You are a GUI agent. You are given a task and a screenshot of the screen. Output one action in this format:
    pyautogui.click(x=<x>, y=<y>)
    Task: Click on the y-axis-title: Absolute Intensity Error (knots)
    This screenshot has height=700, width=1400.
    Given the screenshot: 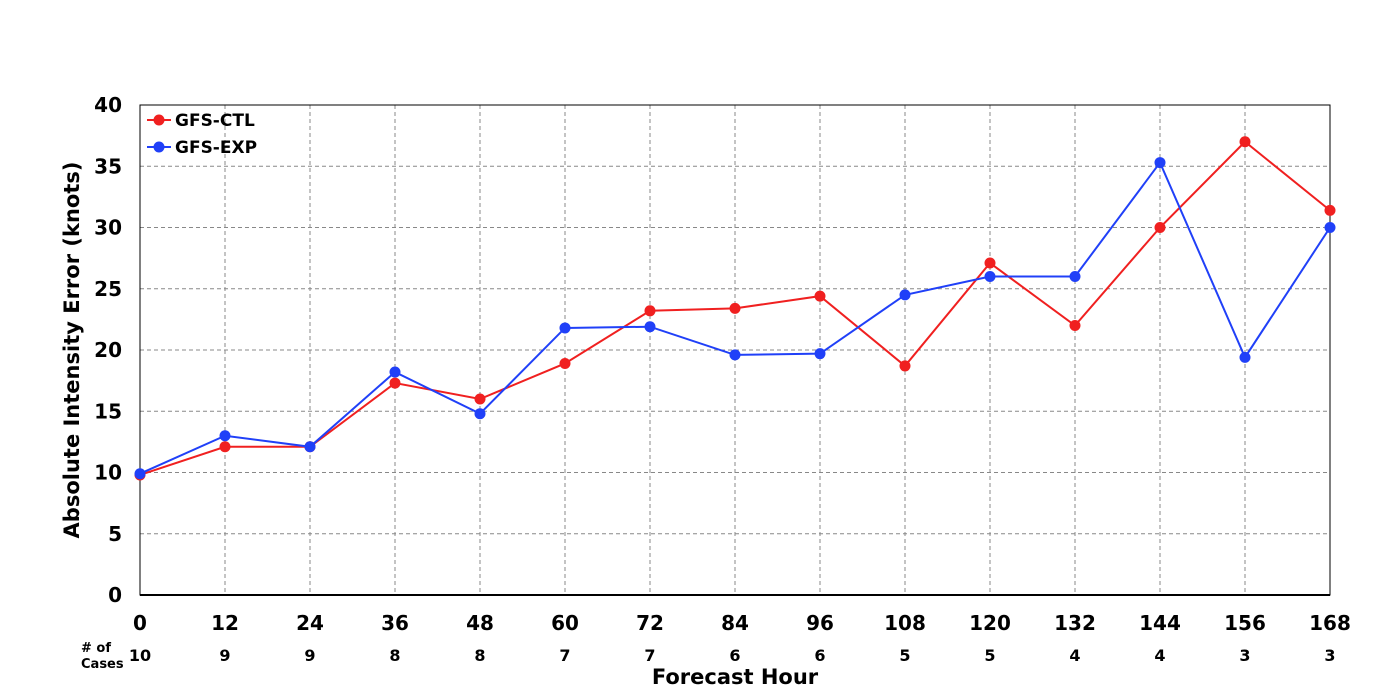 What is the action you would take?
    pyautogui.click(x=72, y=350)
    